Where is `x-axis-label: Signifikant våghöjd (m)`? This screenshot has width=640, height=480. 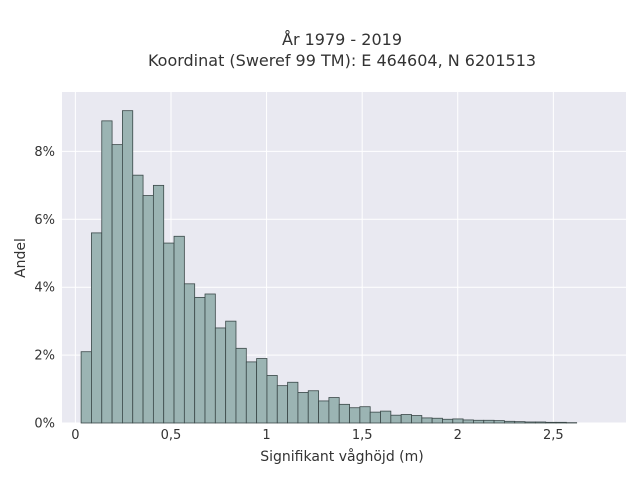 x-axis-label: Signifikant våghöjd (m) is located at coordinates (341, 456).